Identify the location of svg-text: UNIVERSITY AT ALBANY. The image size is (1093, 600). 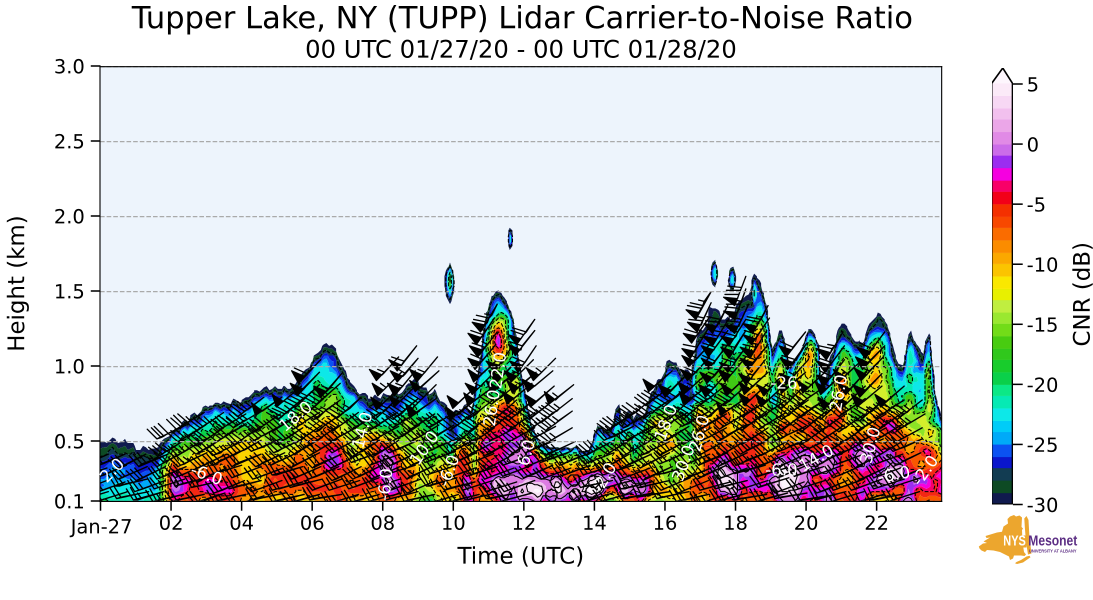
(1053, 550).